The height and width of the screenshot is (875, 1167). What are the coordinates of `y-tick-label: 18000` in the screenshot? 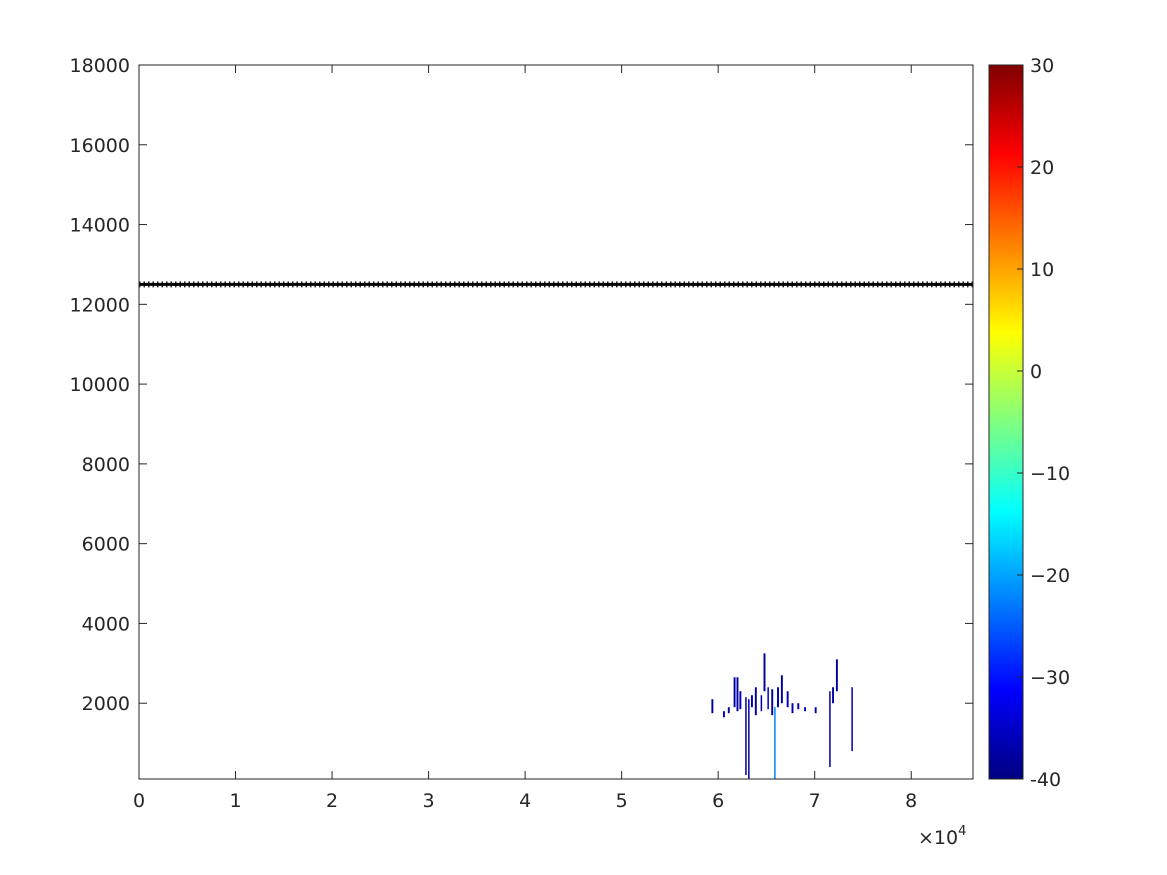 It's located at (100, 66).